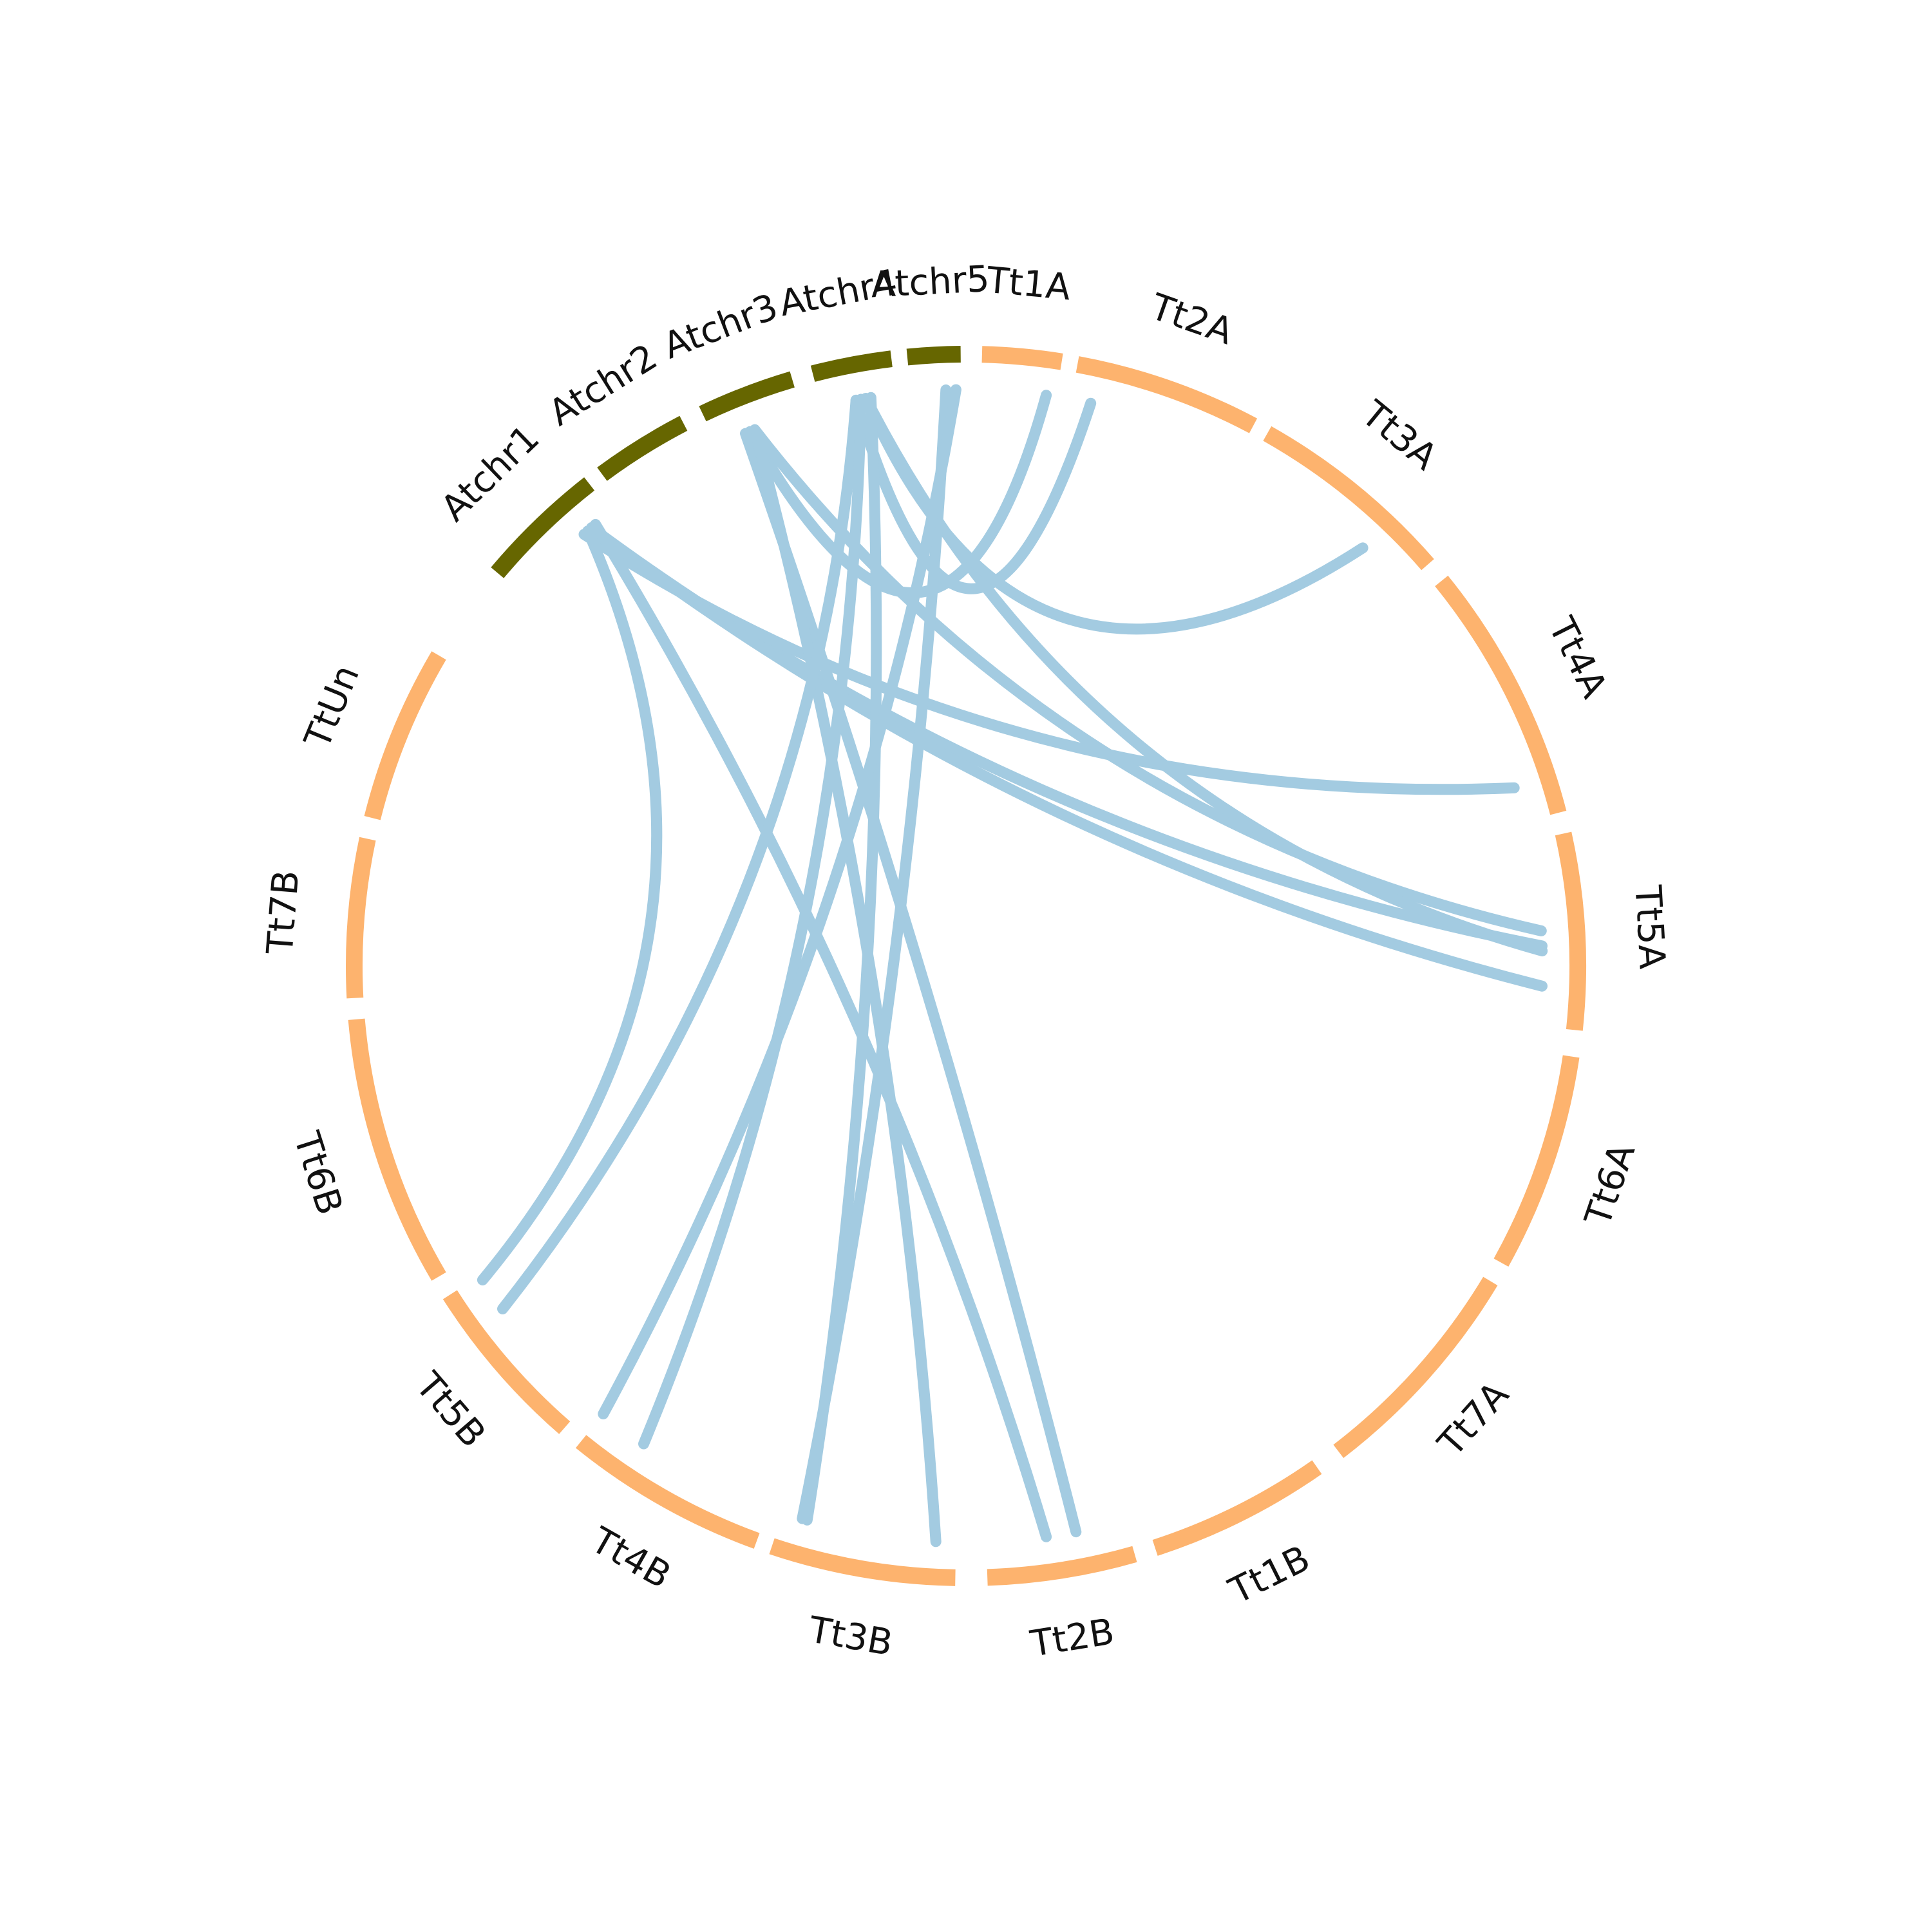 Image resolution: width=1932 pixels, height=1932 pixels. Describe the element at coordinates (930, 282) in the screenshot. I see `label-atchr5: Atchr5` at that location.